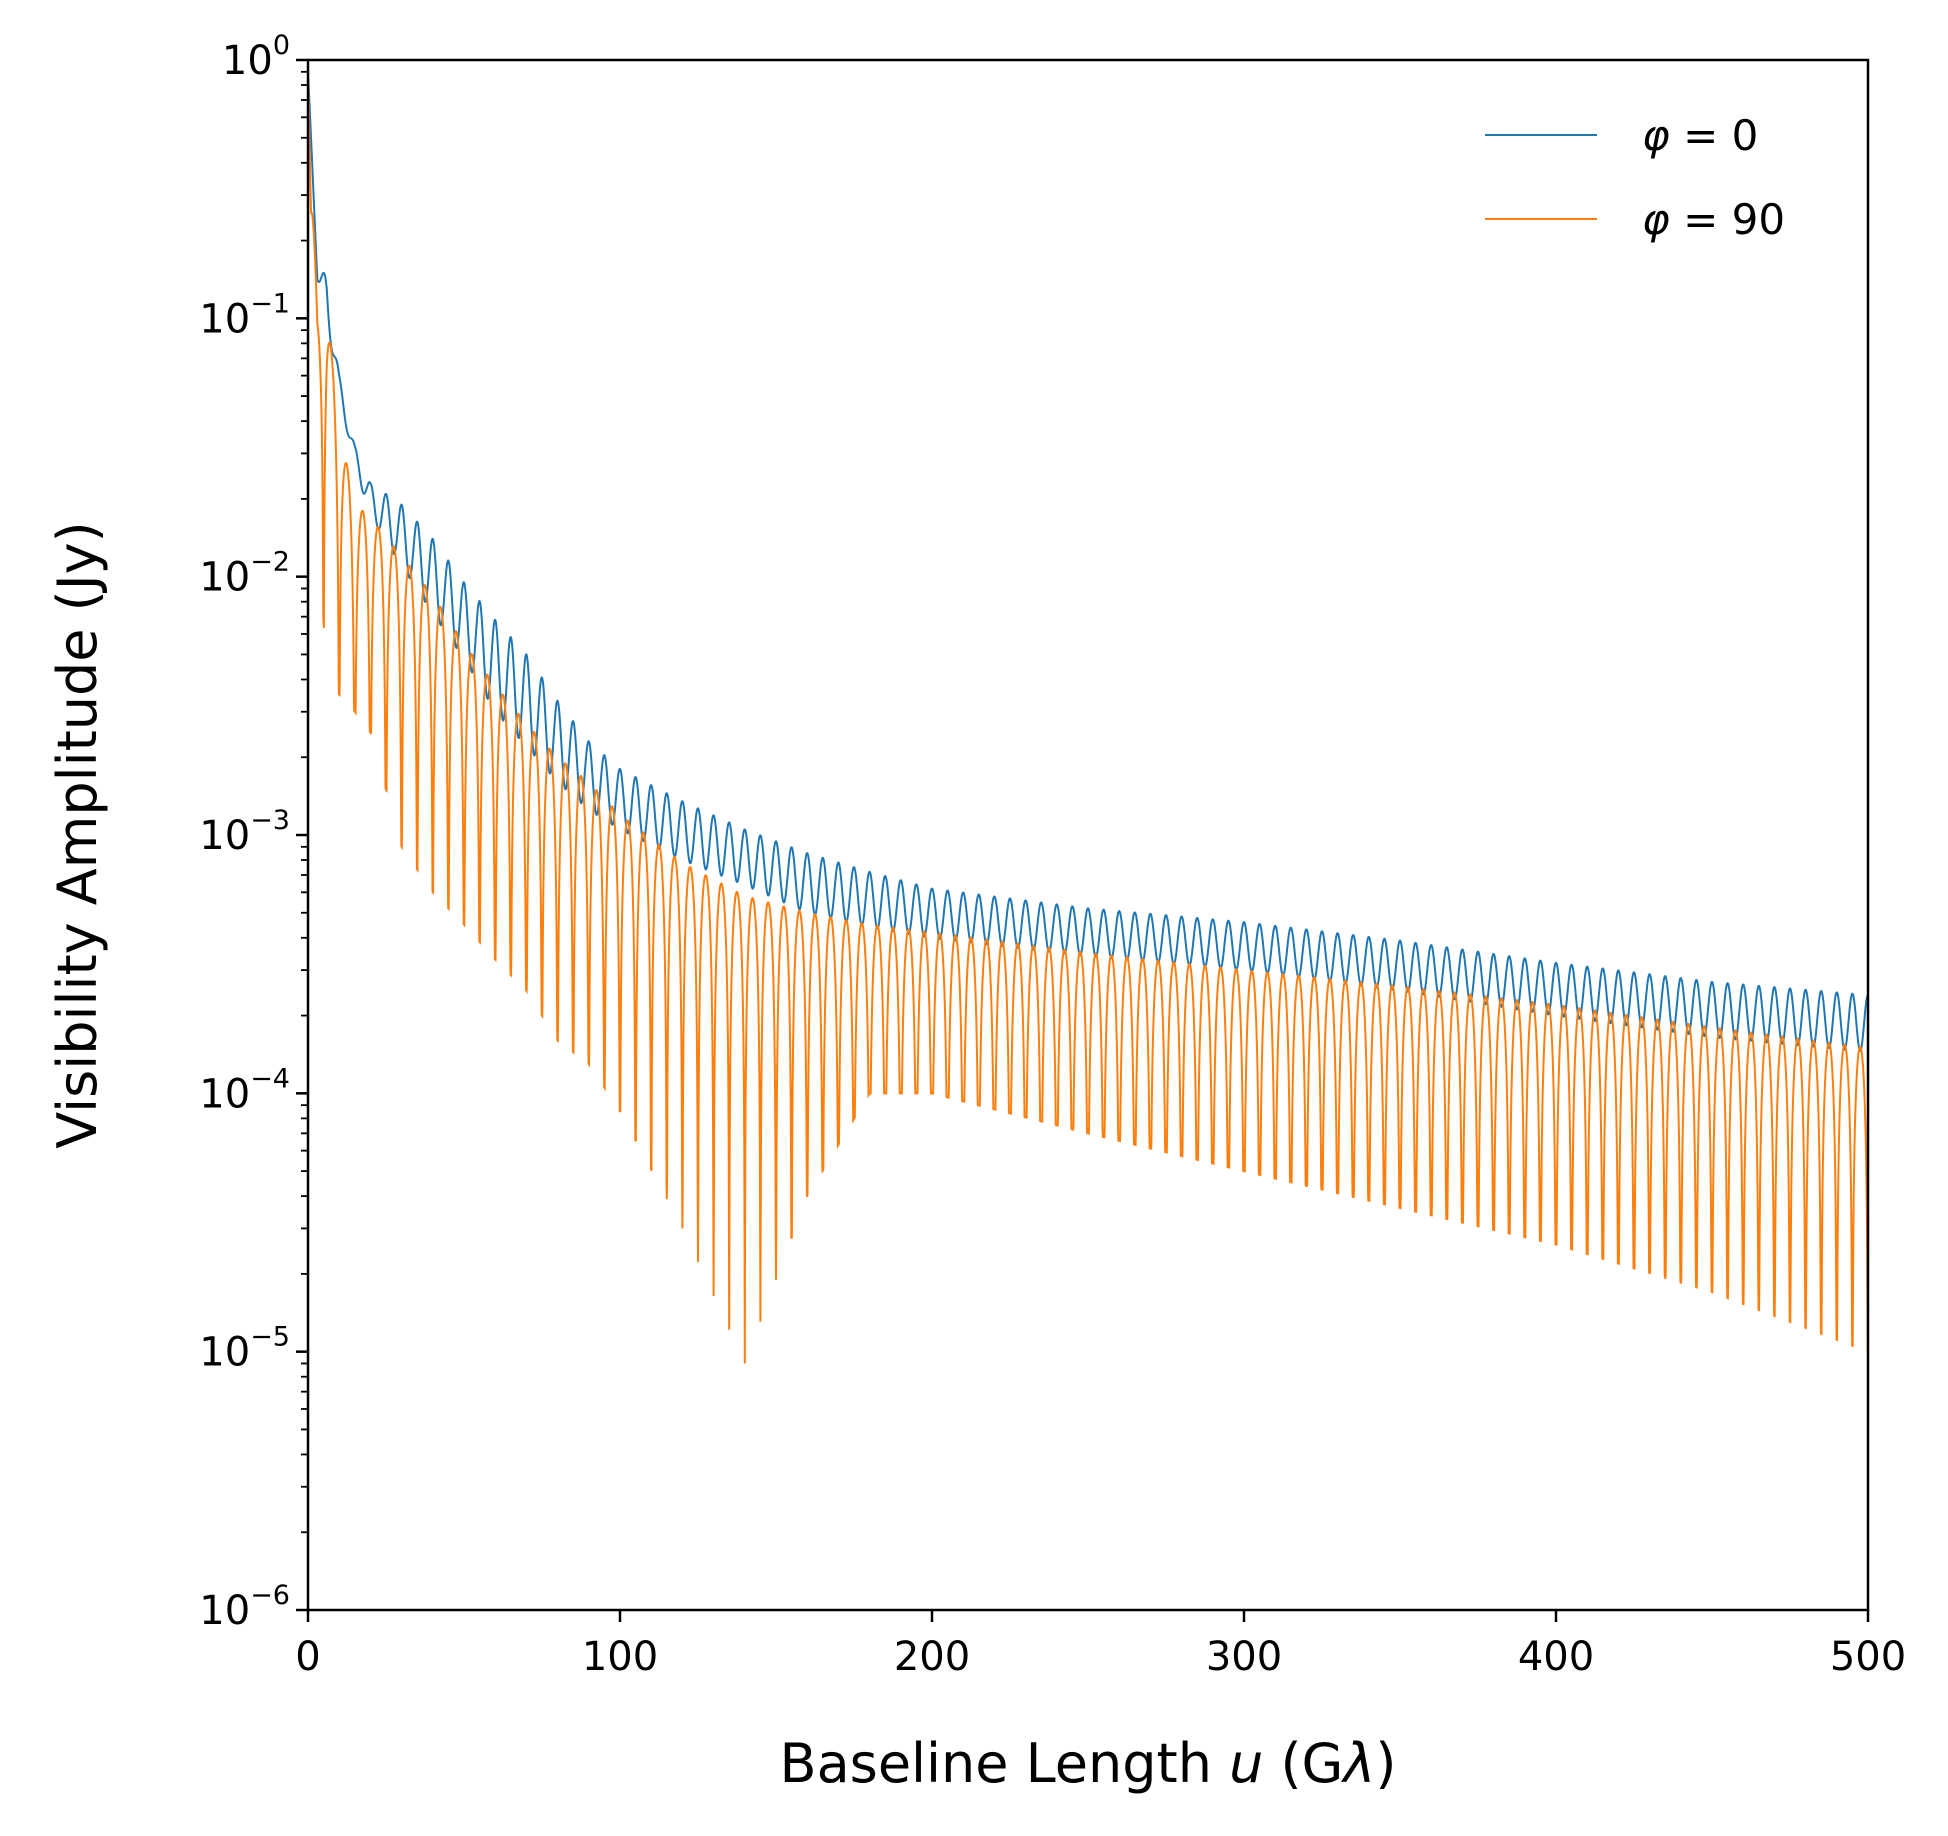 This screenshot has height=1836, width=1948. Describe the element at coordinates (1385, 1763) in the screenshot. I see `x-axis-label-close: )` at that location.